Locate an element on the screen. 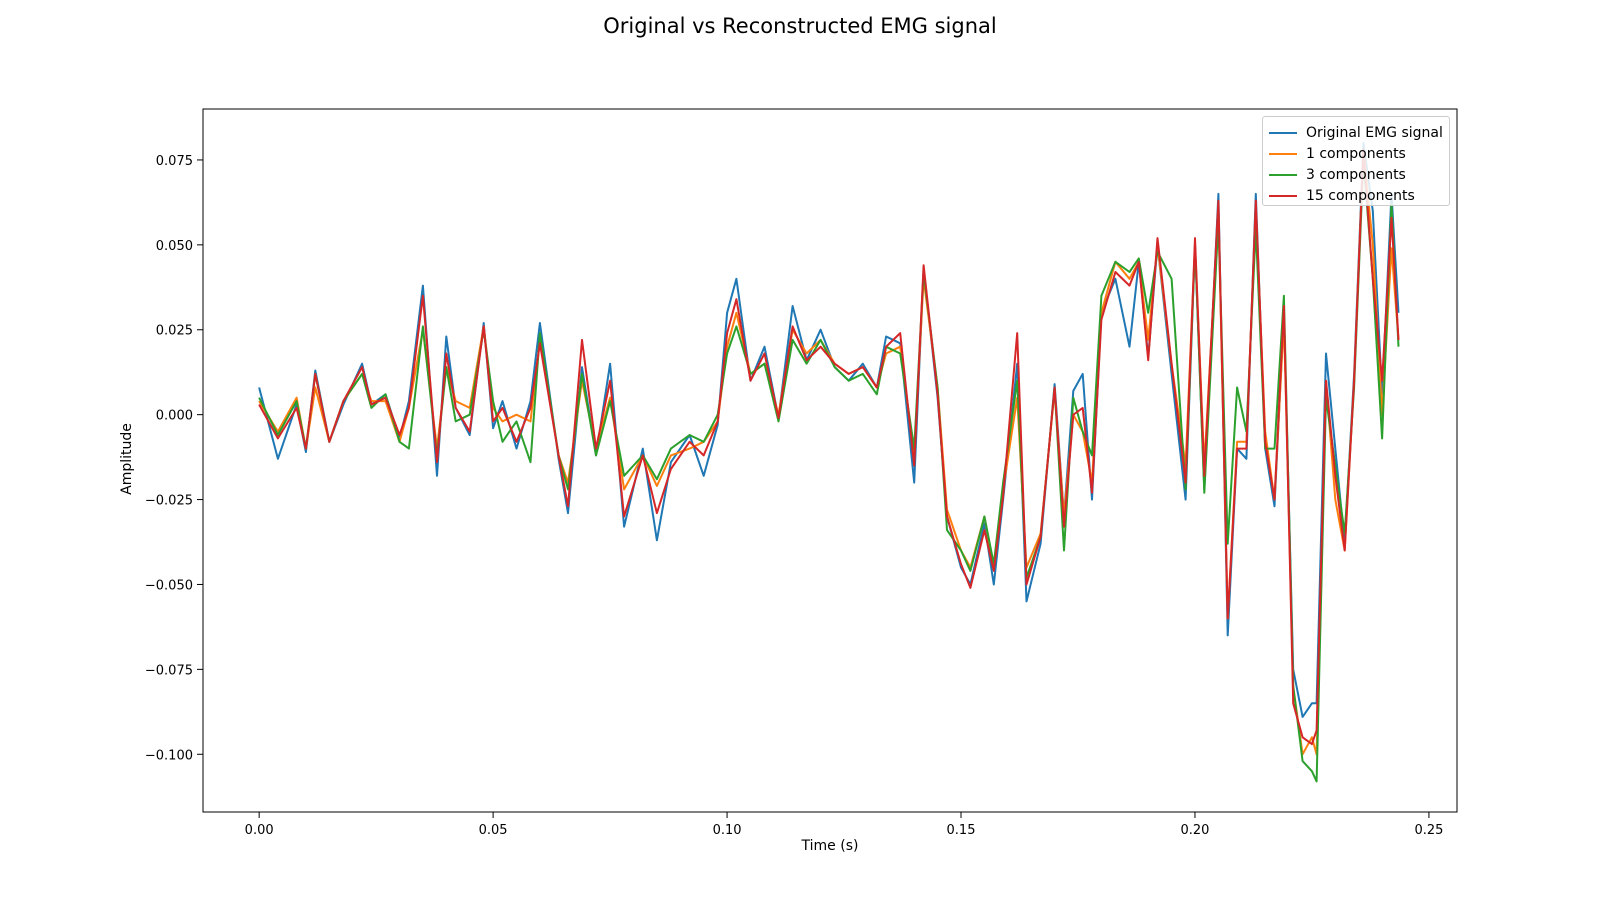 This screenshot has width=1600, height=900. chart-title: Original vs Reconstructed EMG signal is located at coordinates (800, 26).